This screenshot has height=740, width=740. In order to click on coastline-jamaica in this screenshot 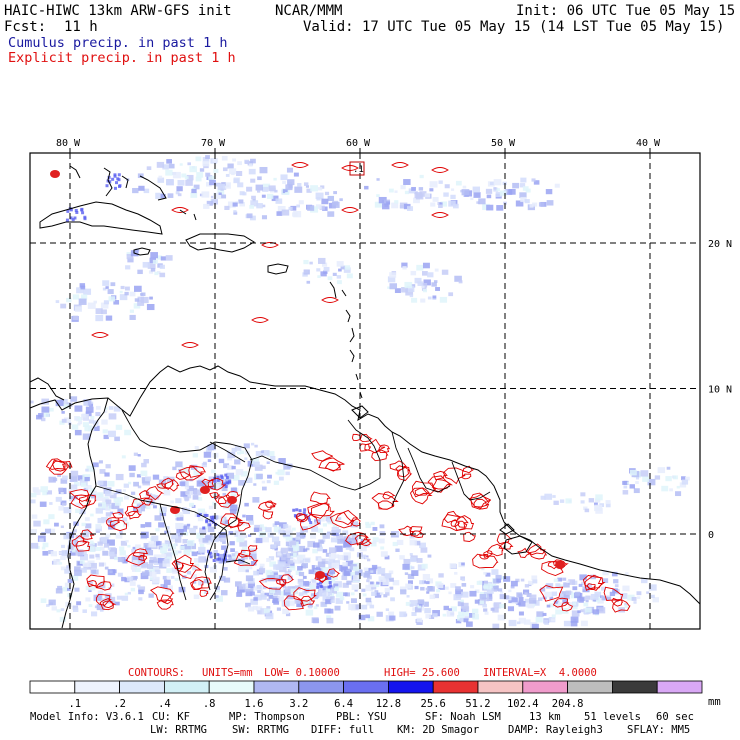, I will do `click(142, 251)`.